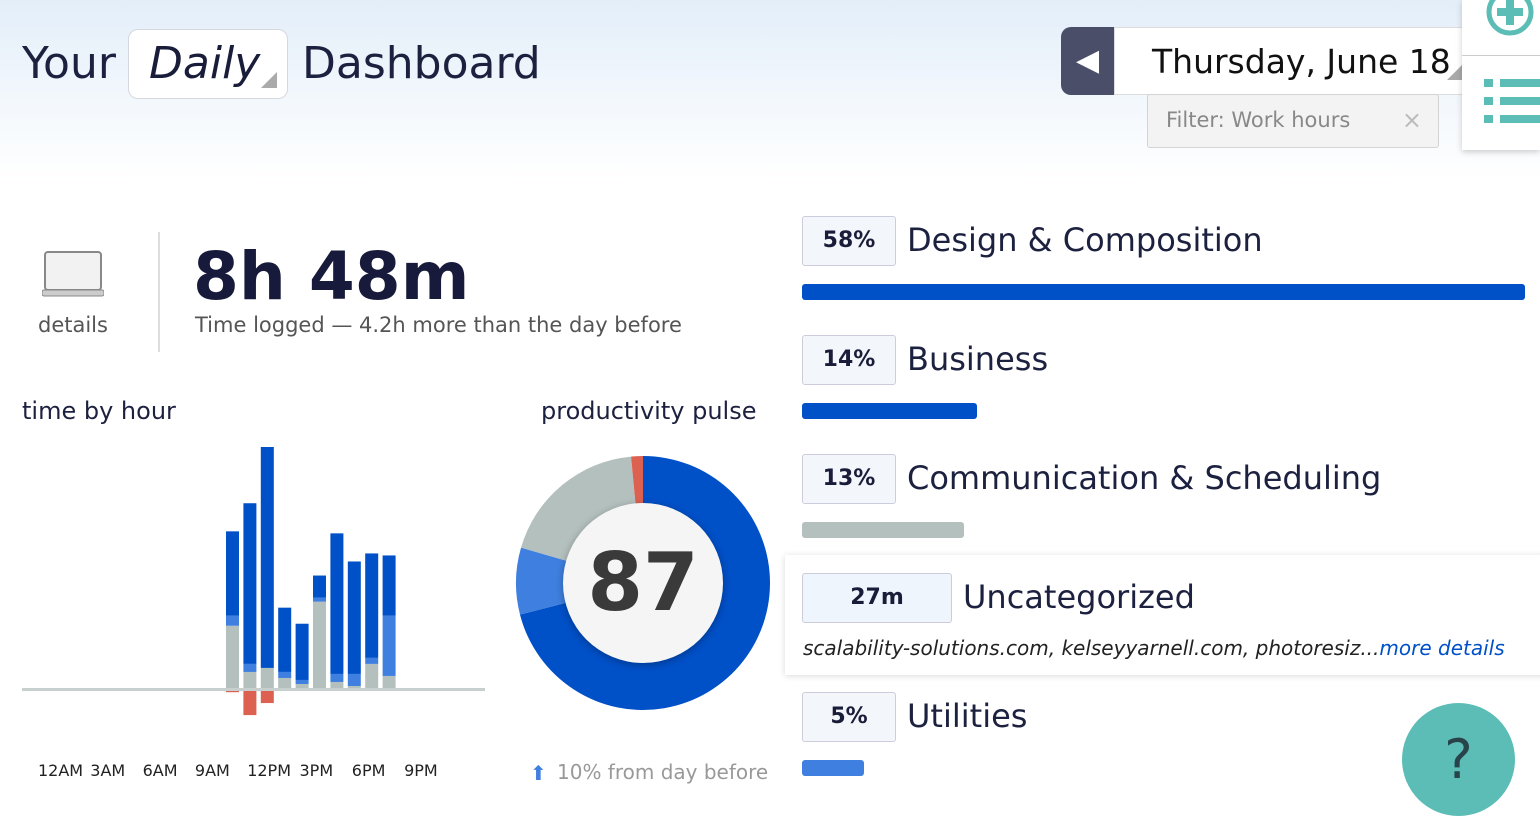 The image size is (1540, 824). What do you see at coordinates (302, 681) in the screenshot?
I see `bar-productive-2PM` at bounding box center [302, 681].